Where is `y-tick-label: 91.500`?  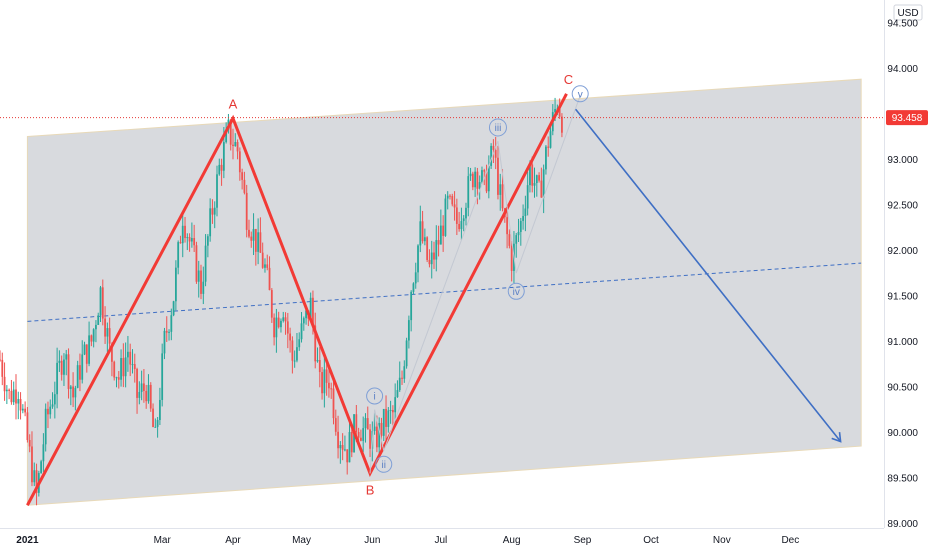 y-tick-label: 91.500 is located at coordinates (902, 296).